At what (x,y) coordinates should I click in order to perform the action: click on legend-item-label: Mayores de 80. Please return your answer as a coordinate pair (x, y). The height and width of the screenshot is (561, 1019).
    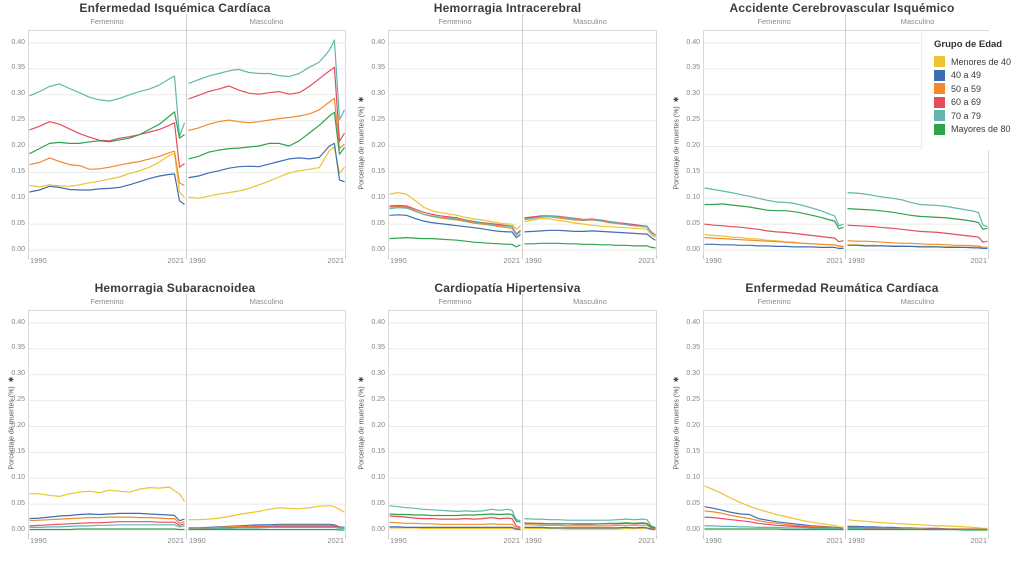
    Looking at the image, I should click on (981, 129).